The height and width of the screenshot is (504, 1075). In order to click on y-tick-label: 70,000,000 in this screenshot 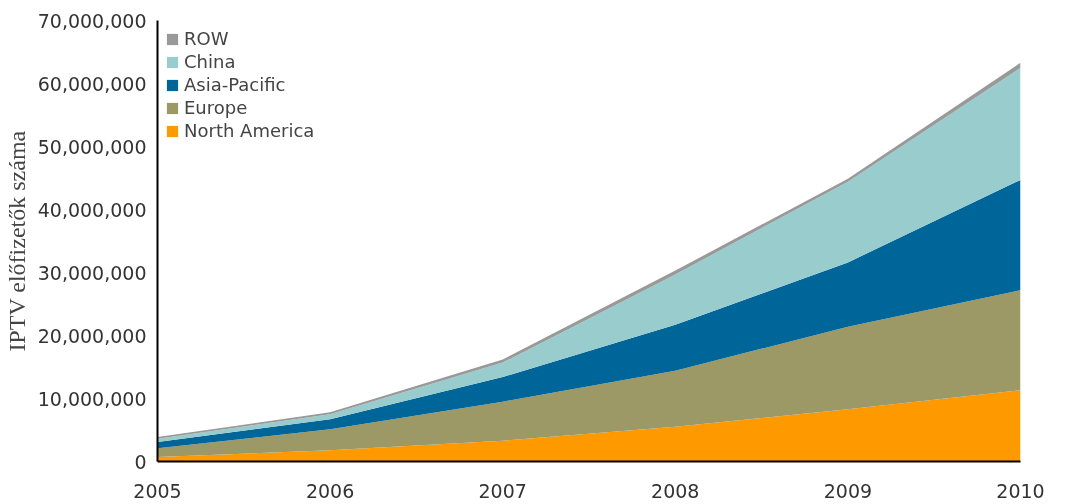, I will do `click(92, 20)`.